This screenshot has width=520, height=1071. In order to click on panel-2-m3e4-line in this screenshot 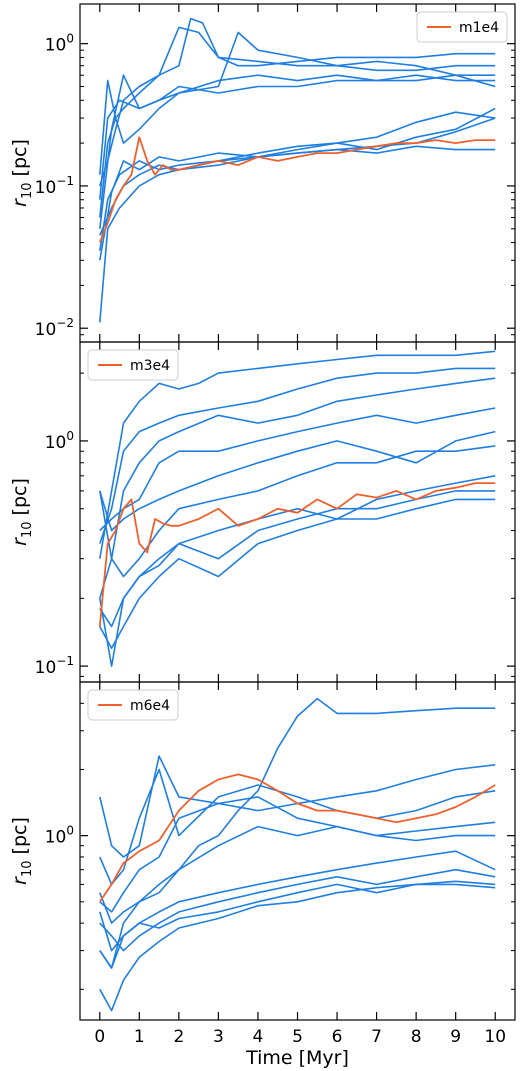, I will do `click(297, 554)`.